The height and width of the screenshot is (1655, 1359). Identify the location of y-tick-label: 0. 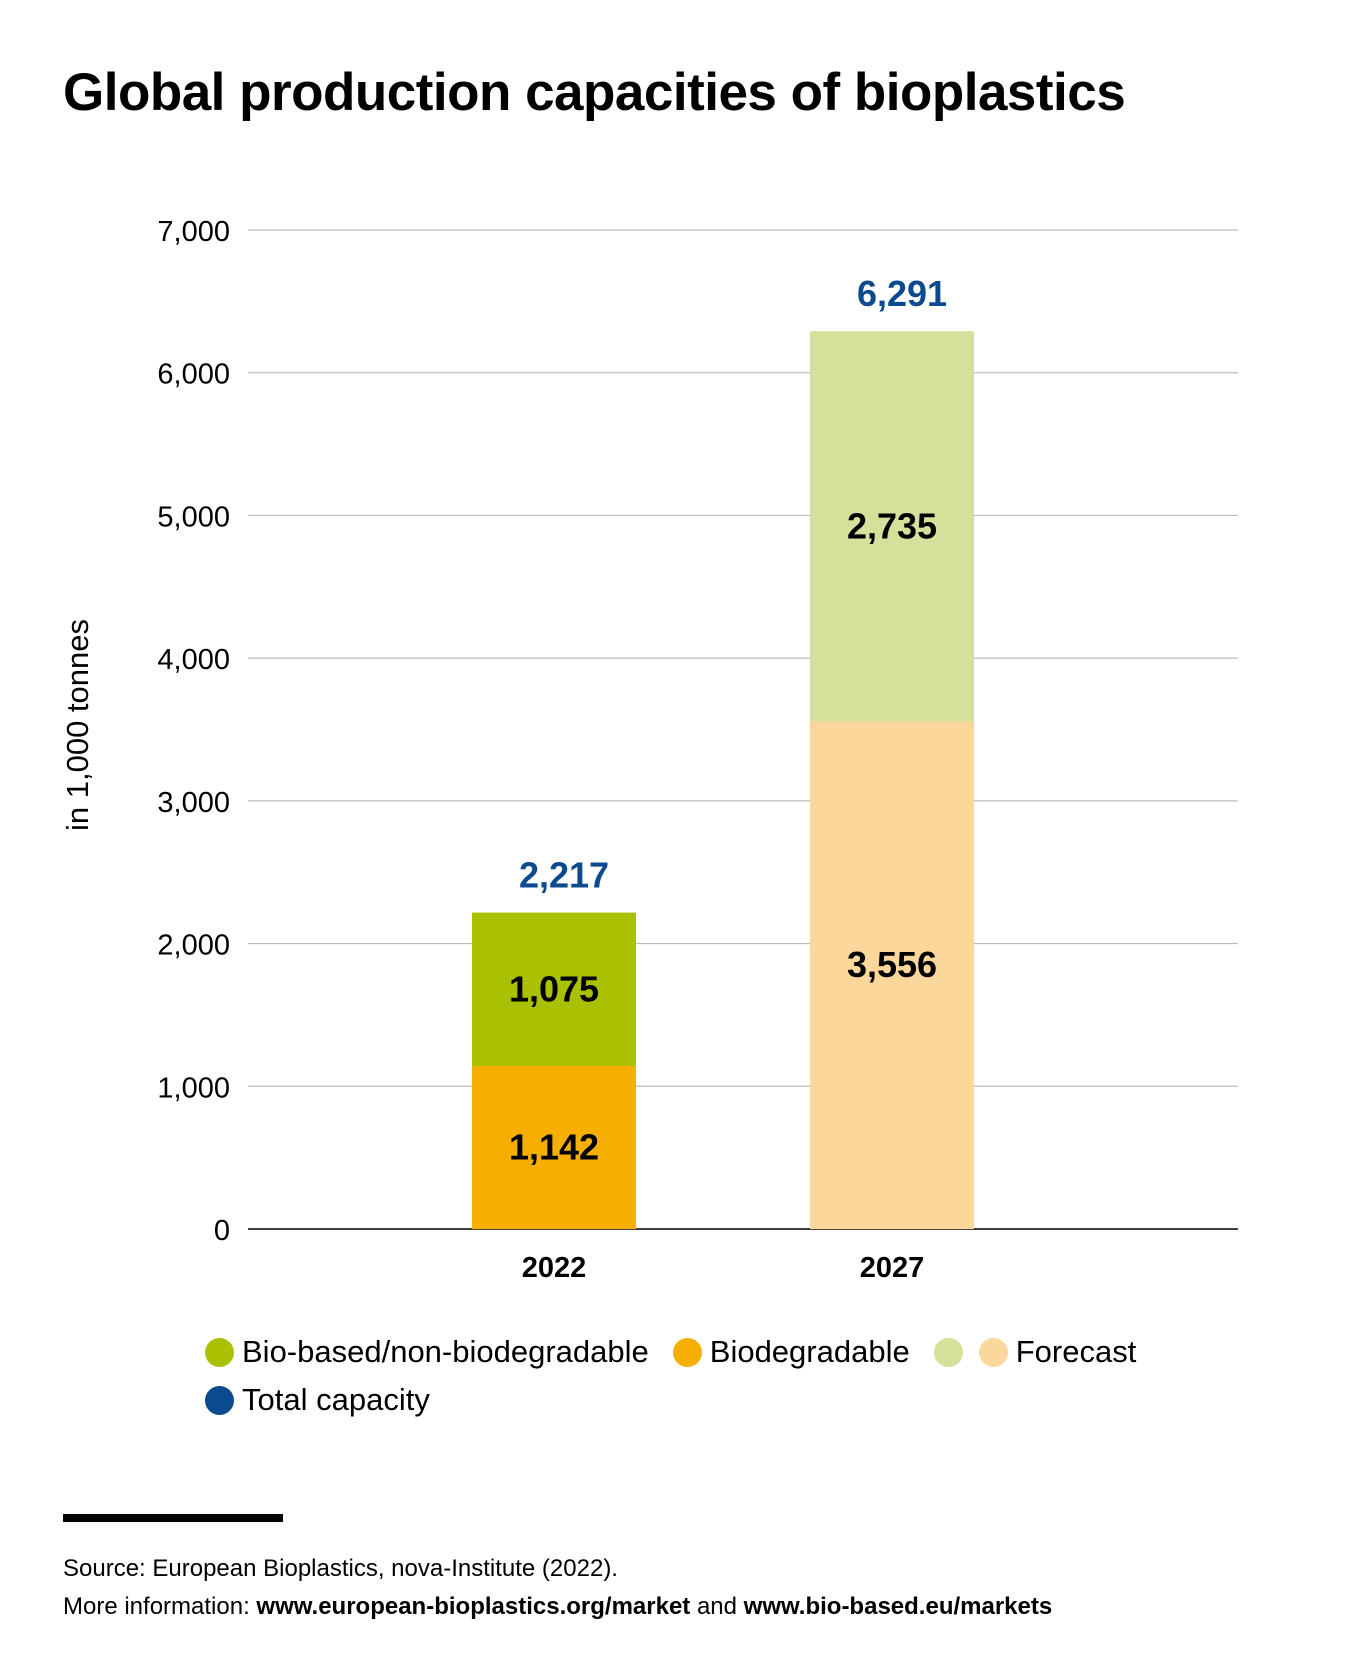
(222, 1231).